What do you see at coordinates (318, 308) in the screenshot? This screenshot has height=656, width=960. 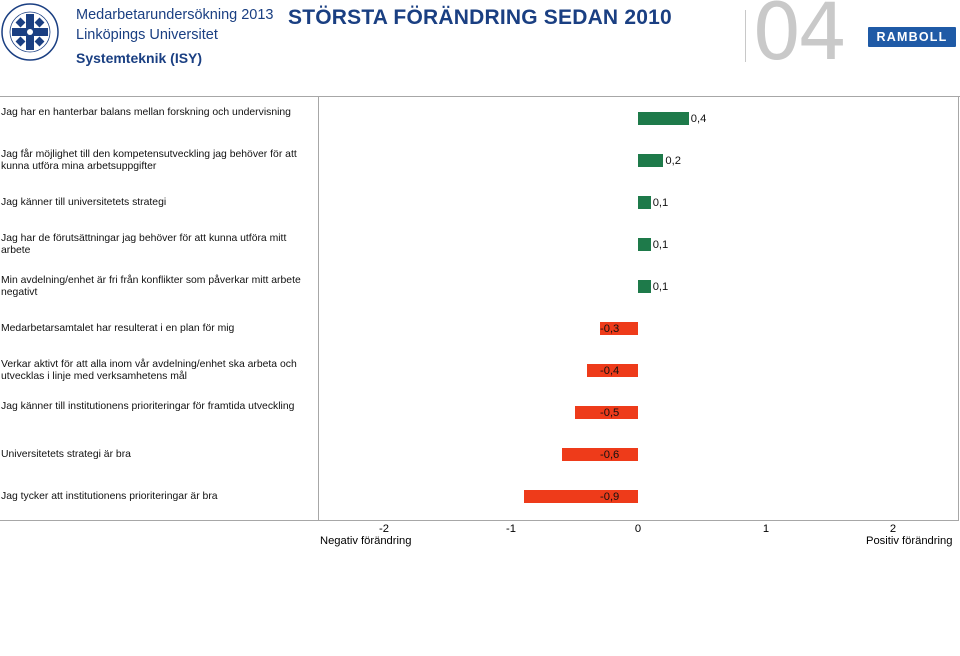 I see `label-column-divider` at bounding box center [318, 308].